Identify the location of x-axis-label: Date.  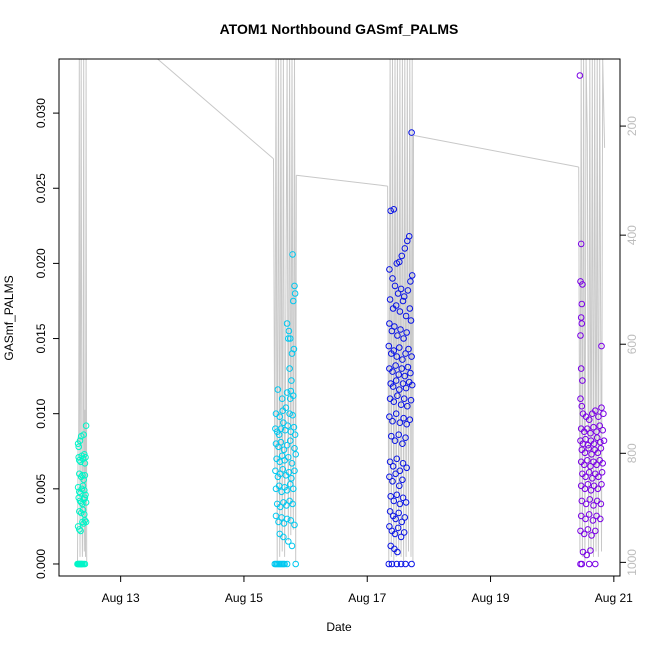
(339, 627).